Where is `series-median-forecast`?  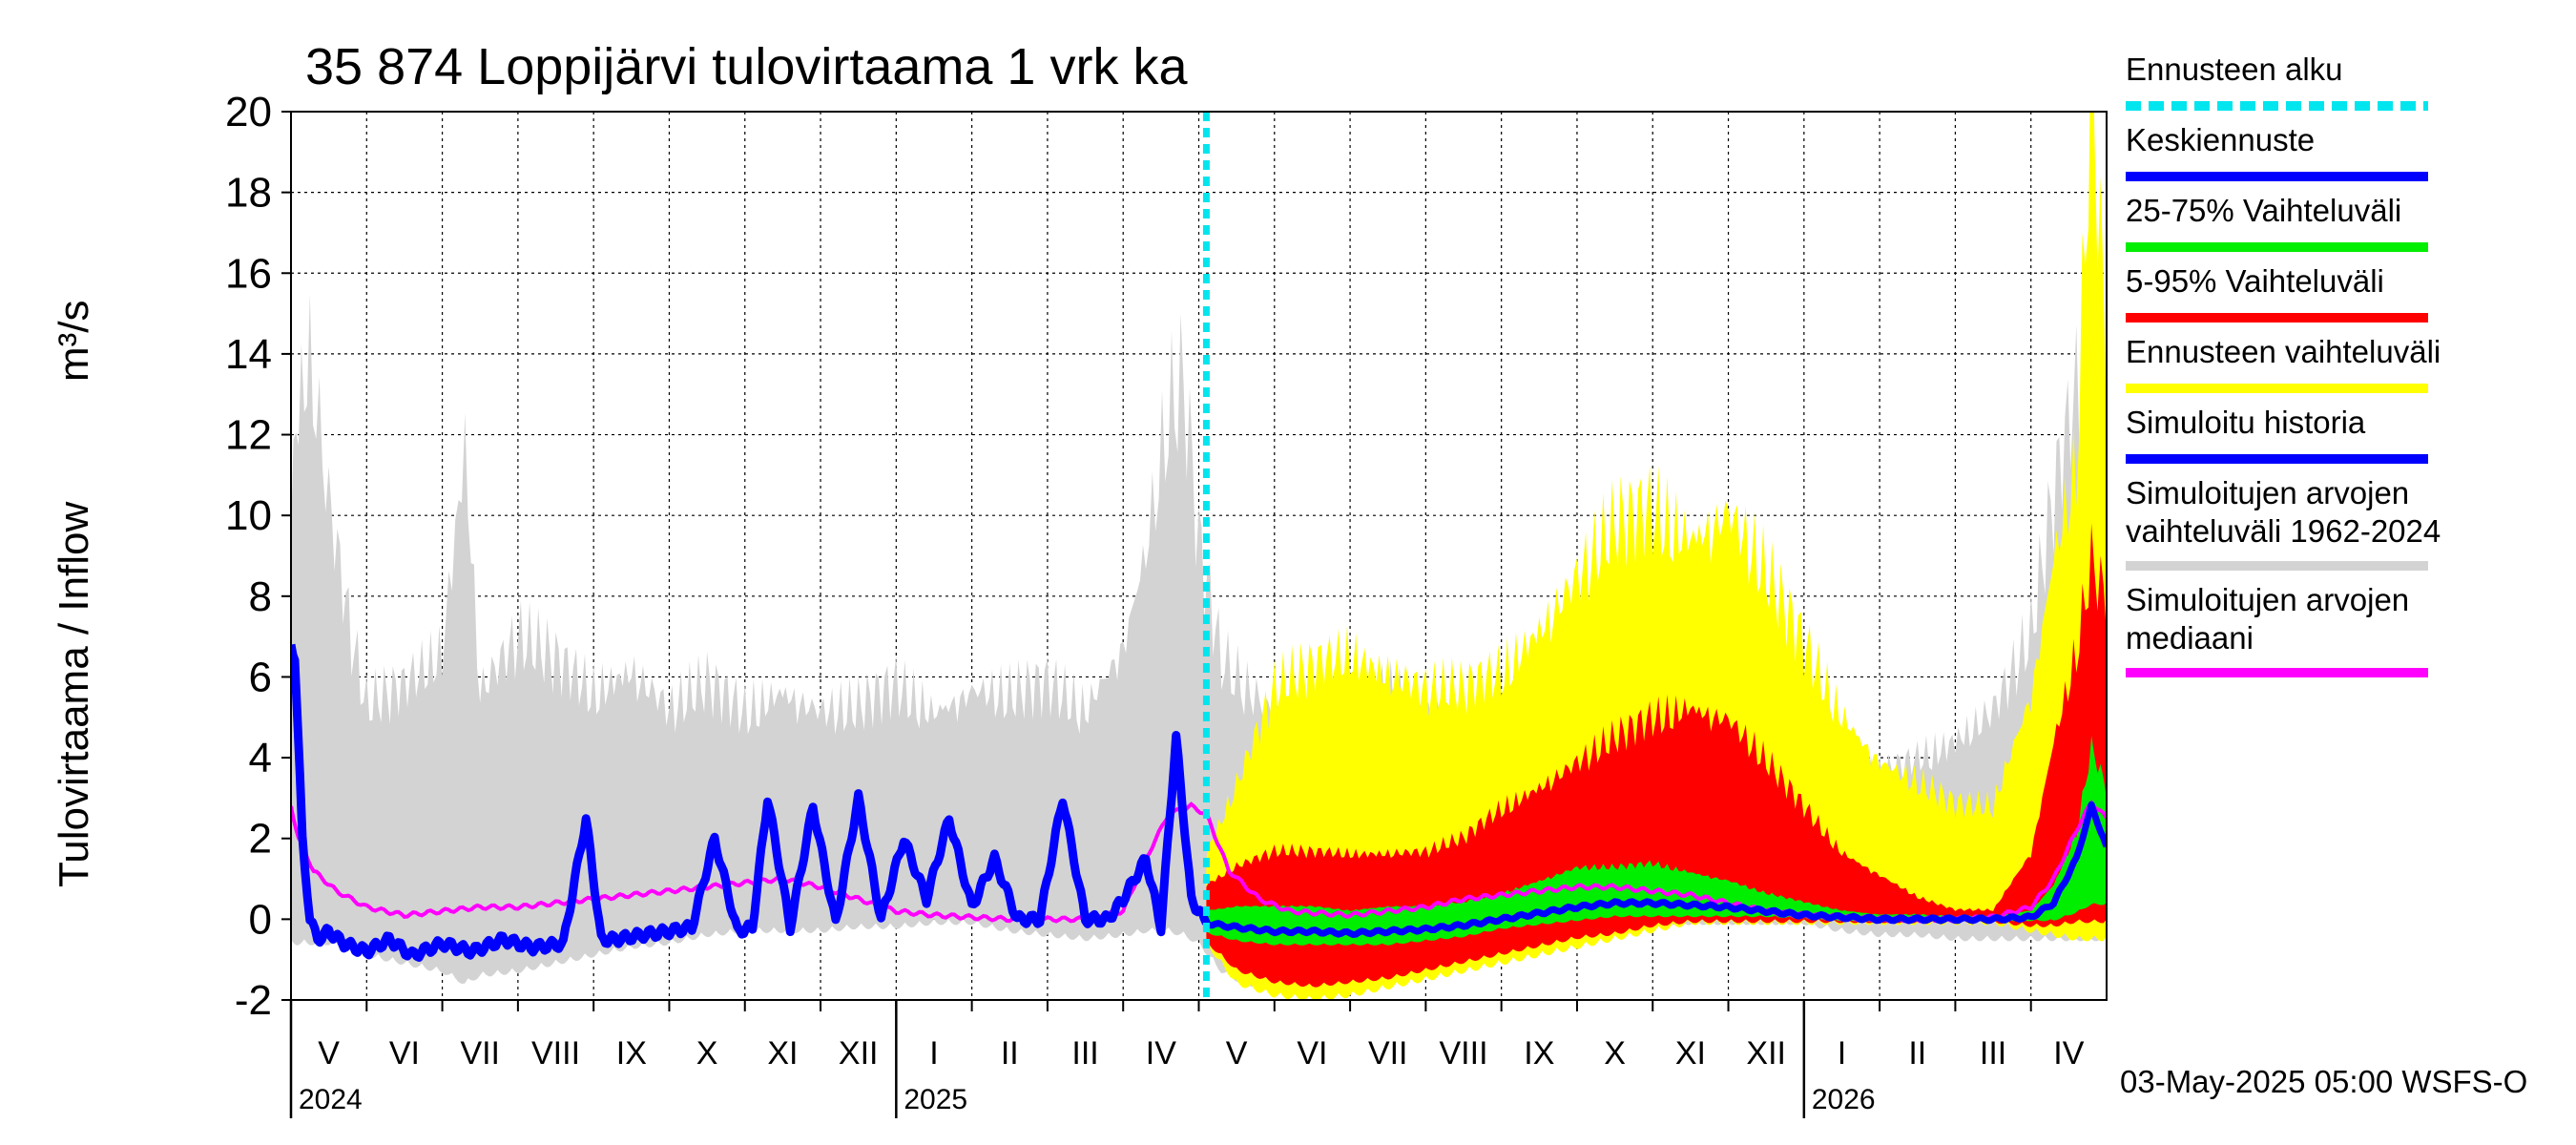 series-median-forecast is located at coordinates (1655, 869).